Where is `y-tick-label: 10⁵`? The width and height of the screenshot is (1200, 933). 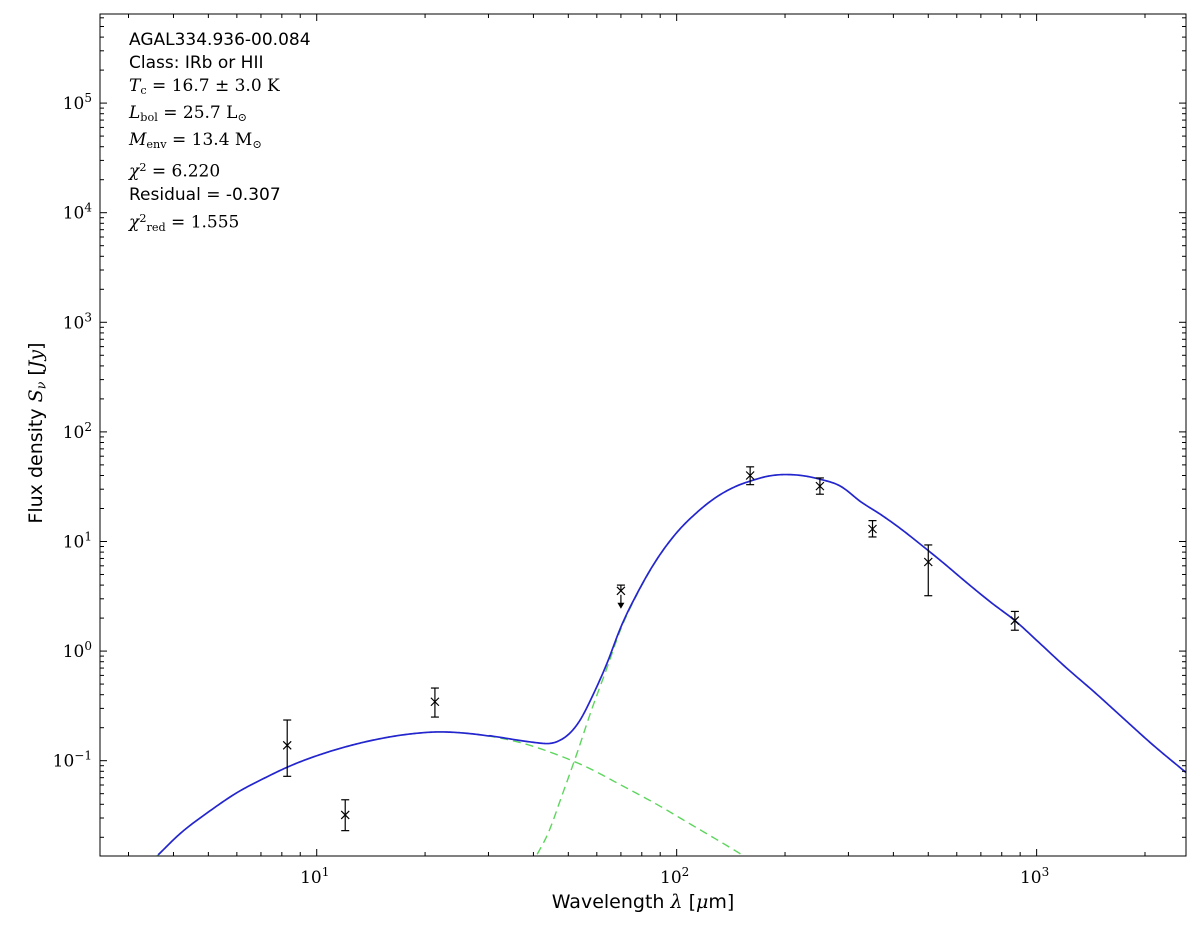 y-tick-label: 10⁵ is located at coordinates (77, 102).